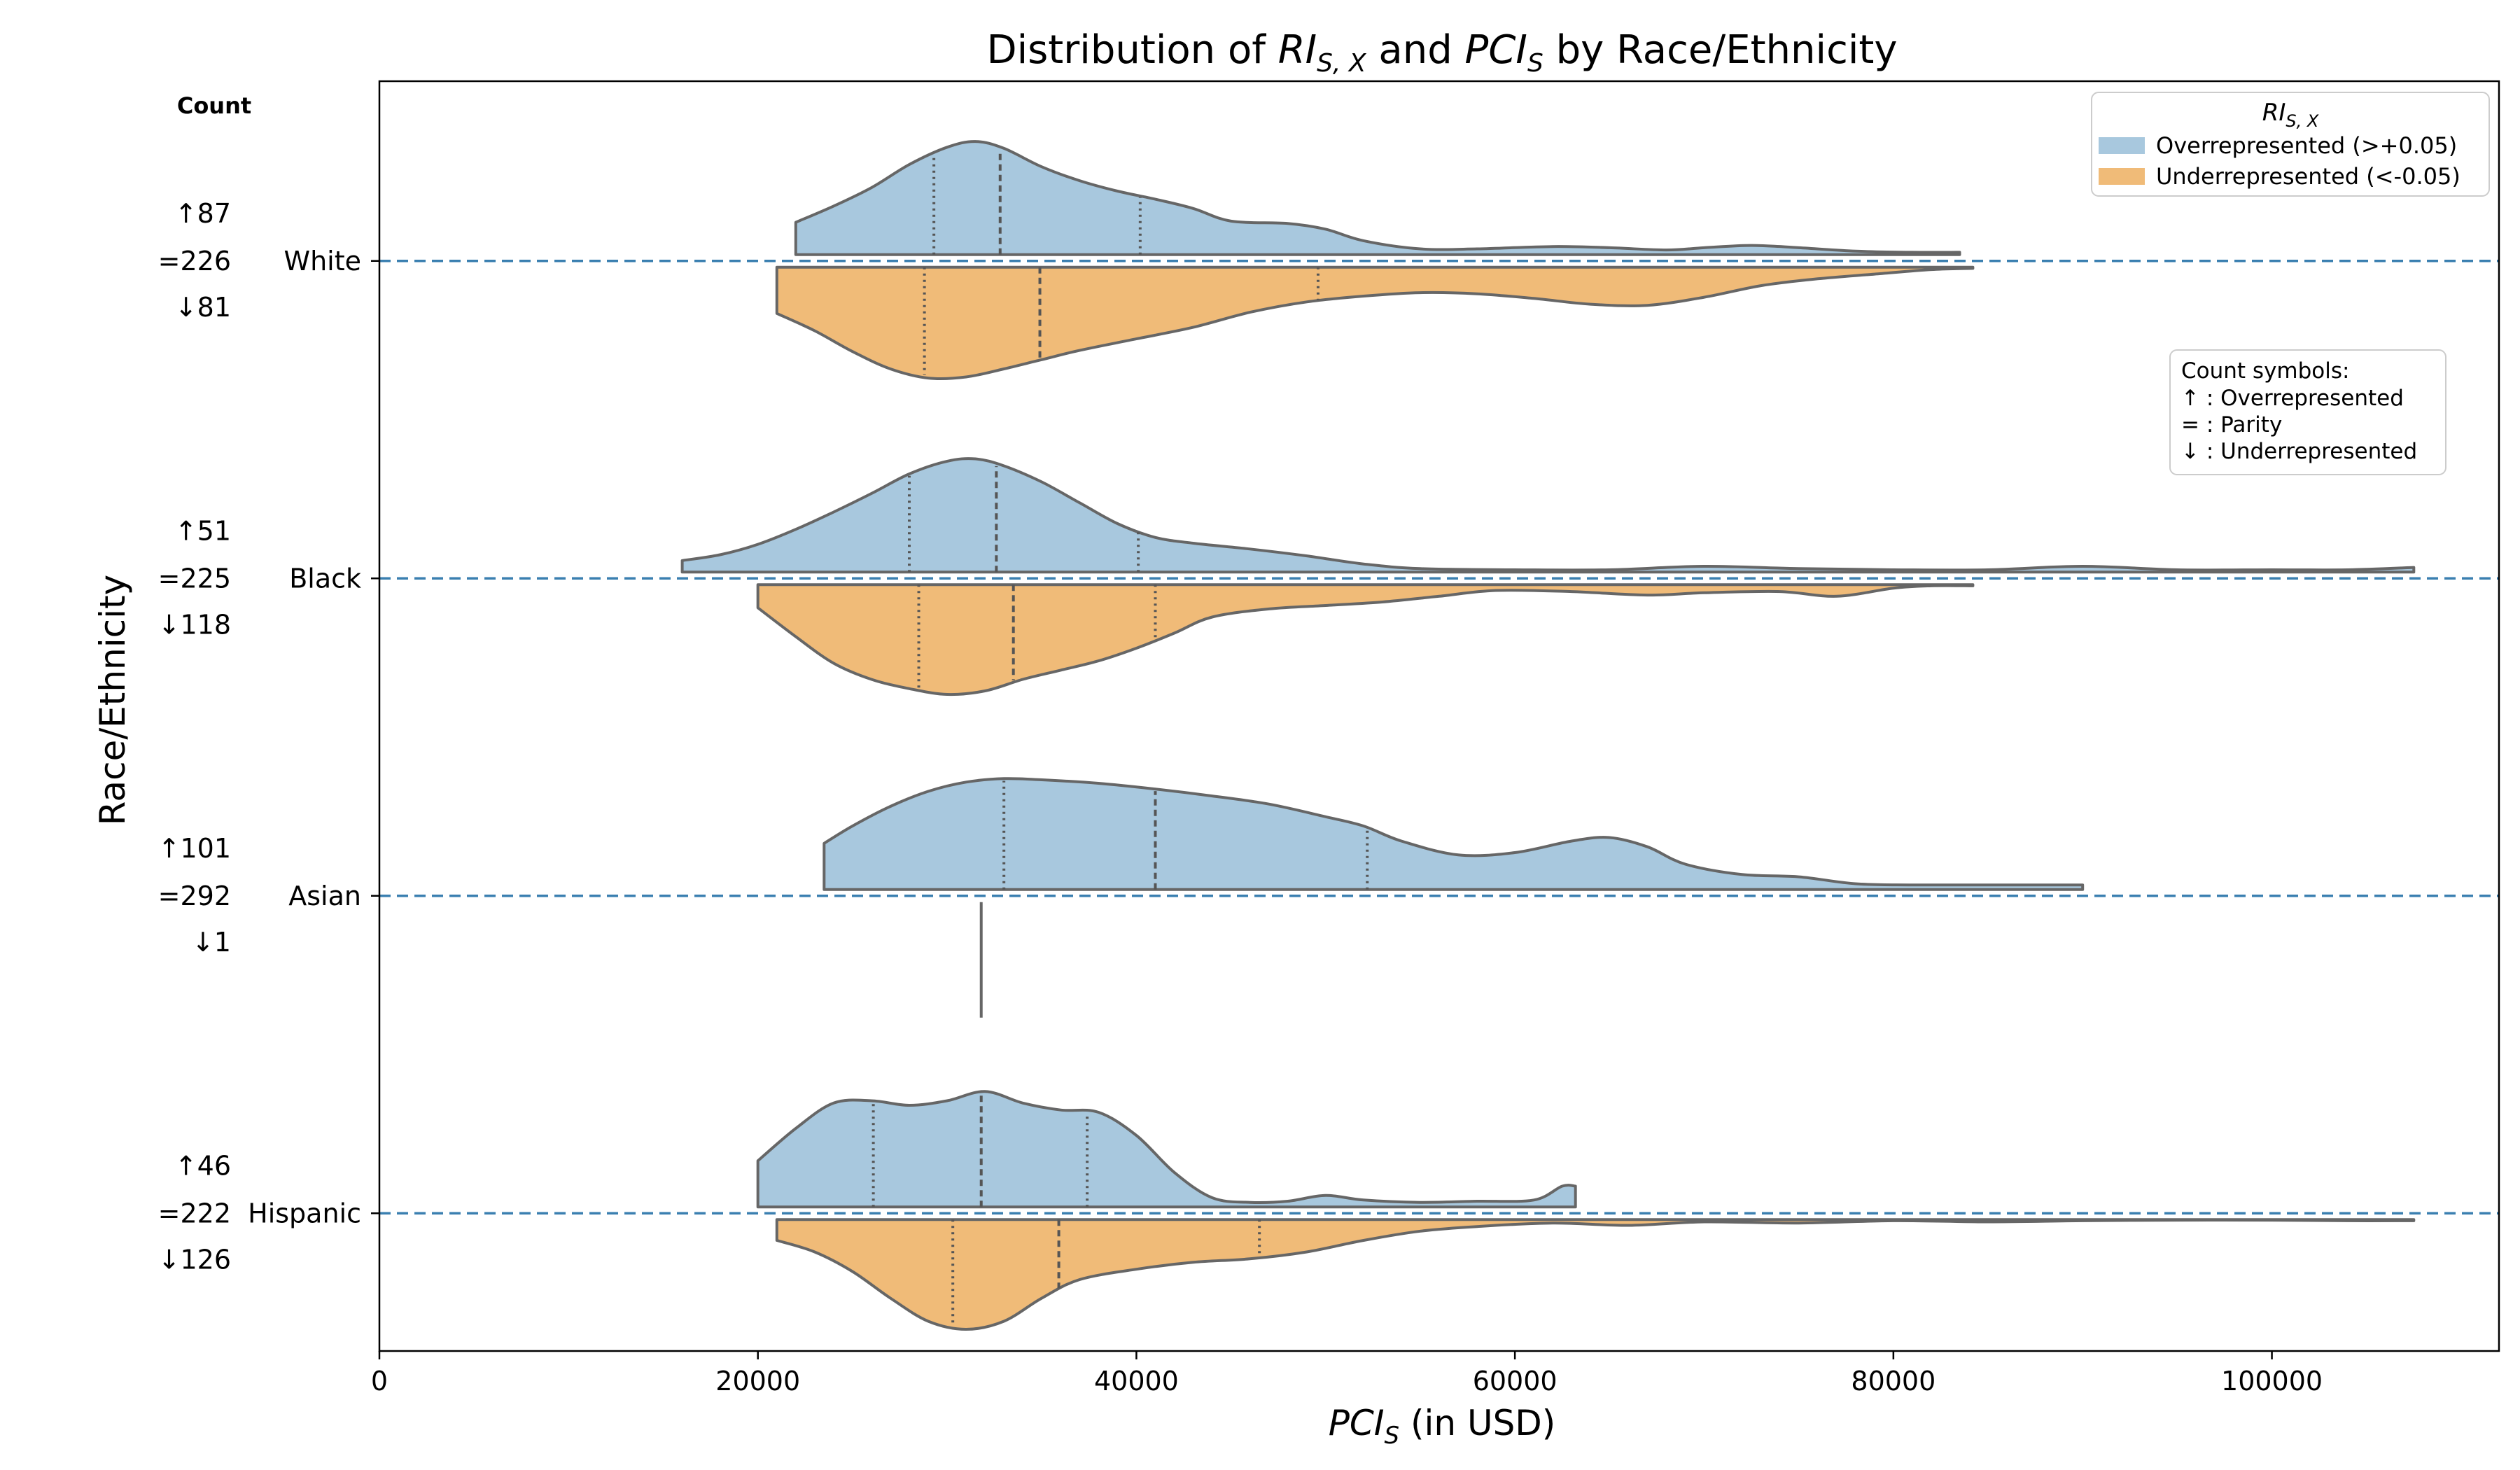 The width and height of the screenshot is (2520, 1470). What do you see at coordinates (2122, 145) in the screenshot?
I see `legend-swatch-overrepresented` at bounding box center [2122, 145].